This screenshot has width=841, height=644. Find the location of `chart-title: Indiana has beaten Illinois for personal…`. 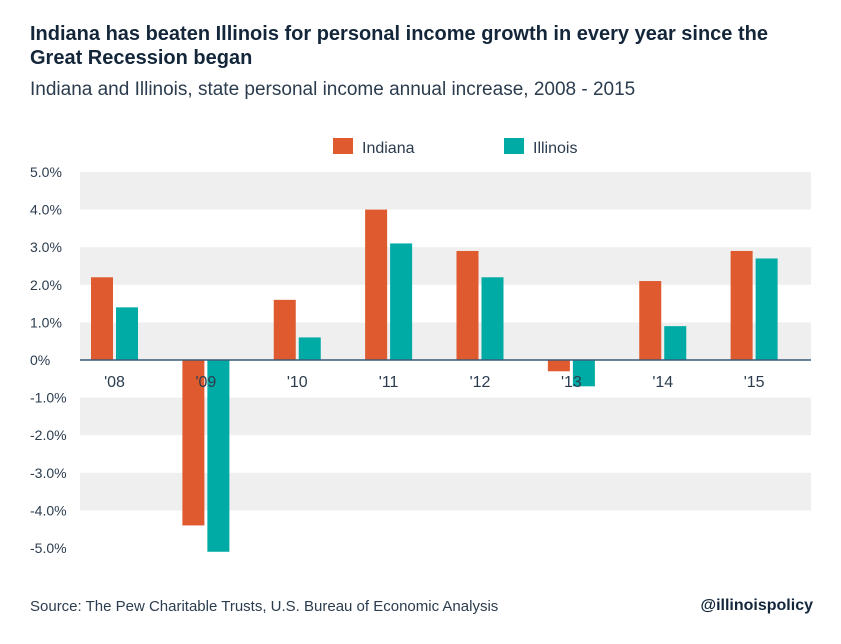

chart-title: Indiana has beaten Illinois for personal… is located at coordinates (399, 46).